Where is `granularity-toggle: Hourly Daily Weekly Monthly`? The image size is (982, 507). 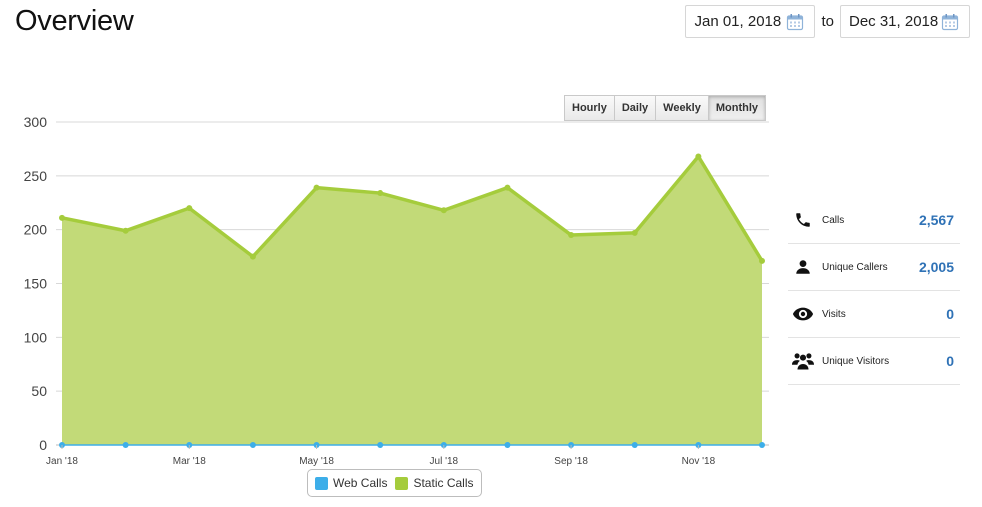
granularity-toggle: Hourly Daily Weekly Monthly is located at coordinates (665, 108).